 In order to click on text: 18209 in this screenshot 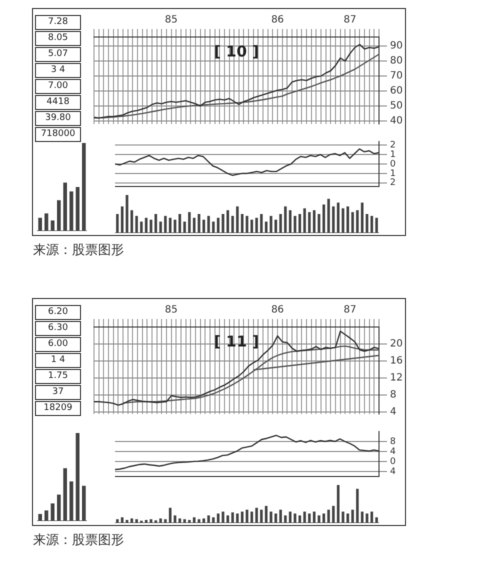, I will do `click(58, 408)`.